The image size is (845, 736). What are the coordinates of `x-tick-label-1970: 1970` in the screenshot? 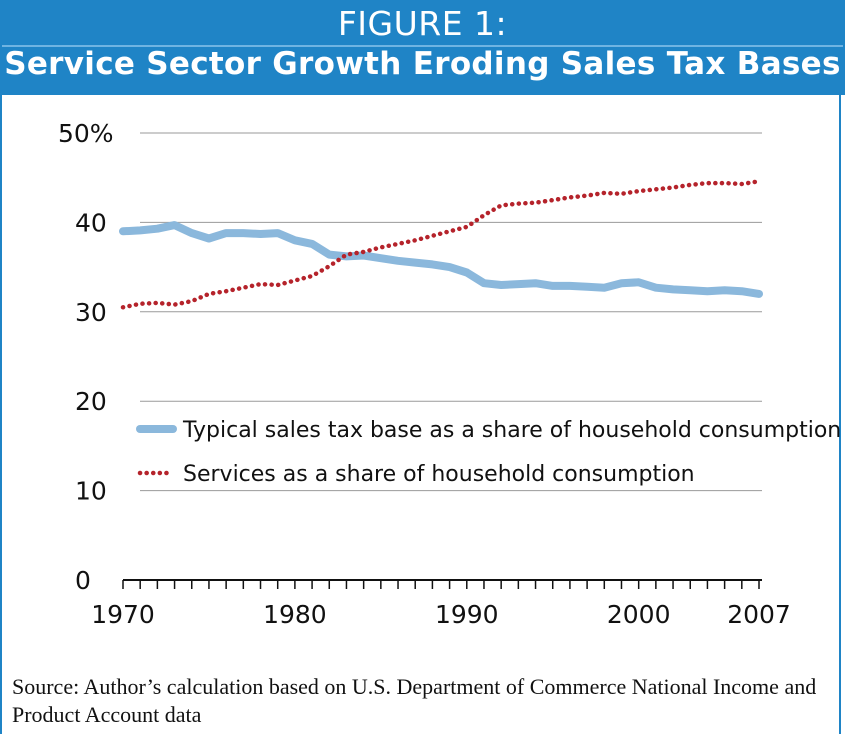 It's located at (123, 614).